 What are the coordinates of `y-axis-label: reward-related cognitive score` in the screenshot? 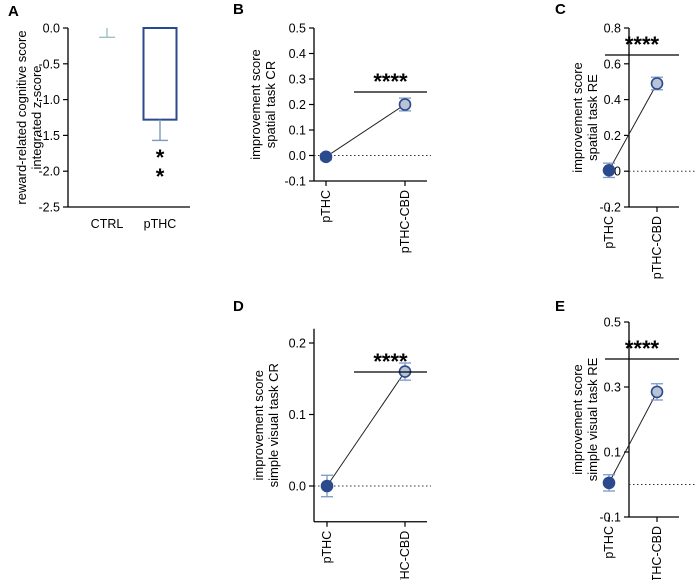 It's located at (21, 117).